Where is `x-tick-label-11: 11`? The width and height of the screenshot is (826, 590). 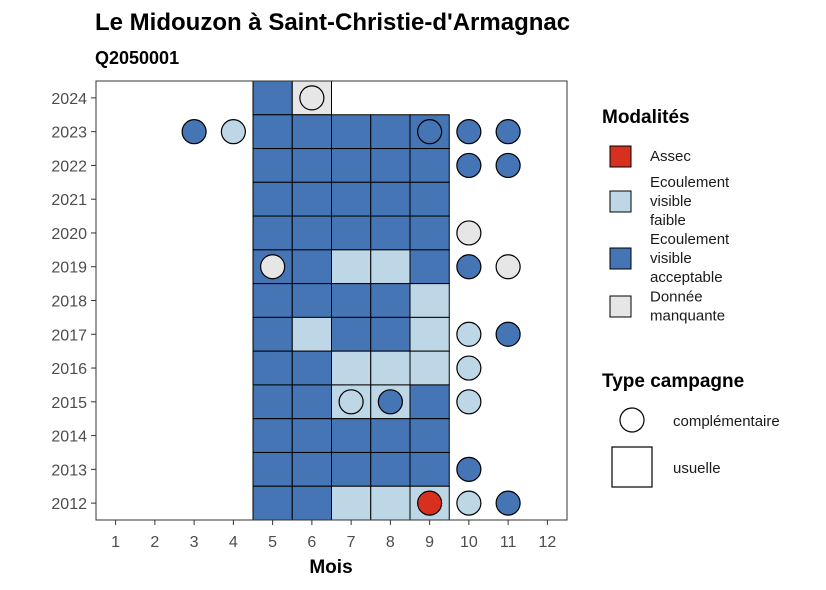 x-tick-label-11: 11 is located at coordinates (508, 542).